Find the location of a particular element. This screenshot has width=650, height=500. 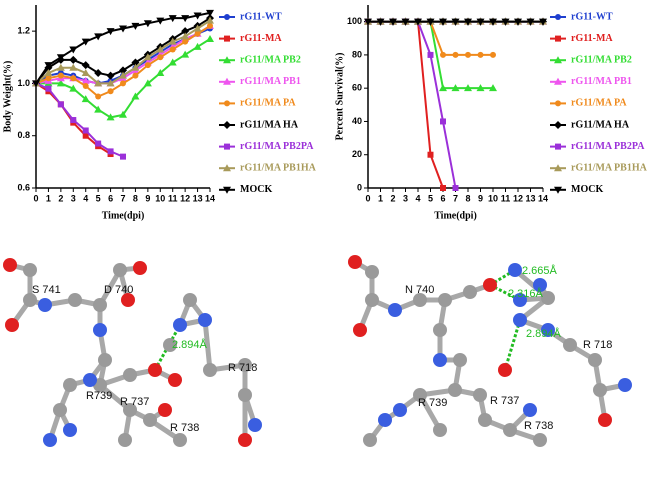

legend-label: rG11/MA PB2PA is located at coordinates (608, 146).